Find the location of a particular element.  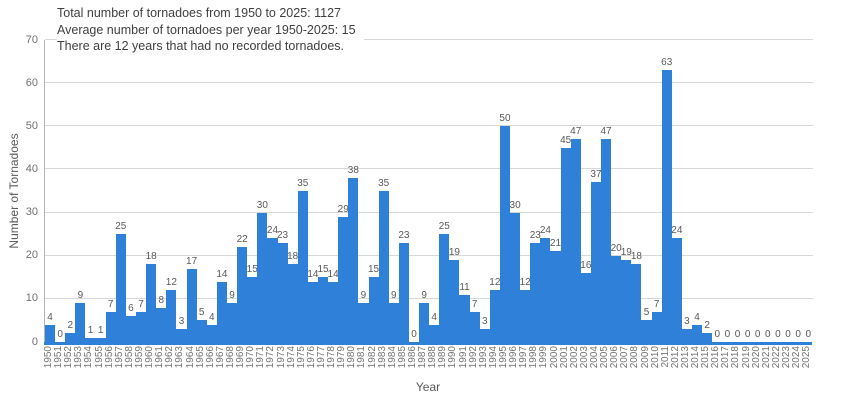

bar-1992 is located at coordinates (474, 326).